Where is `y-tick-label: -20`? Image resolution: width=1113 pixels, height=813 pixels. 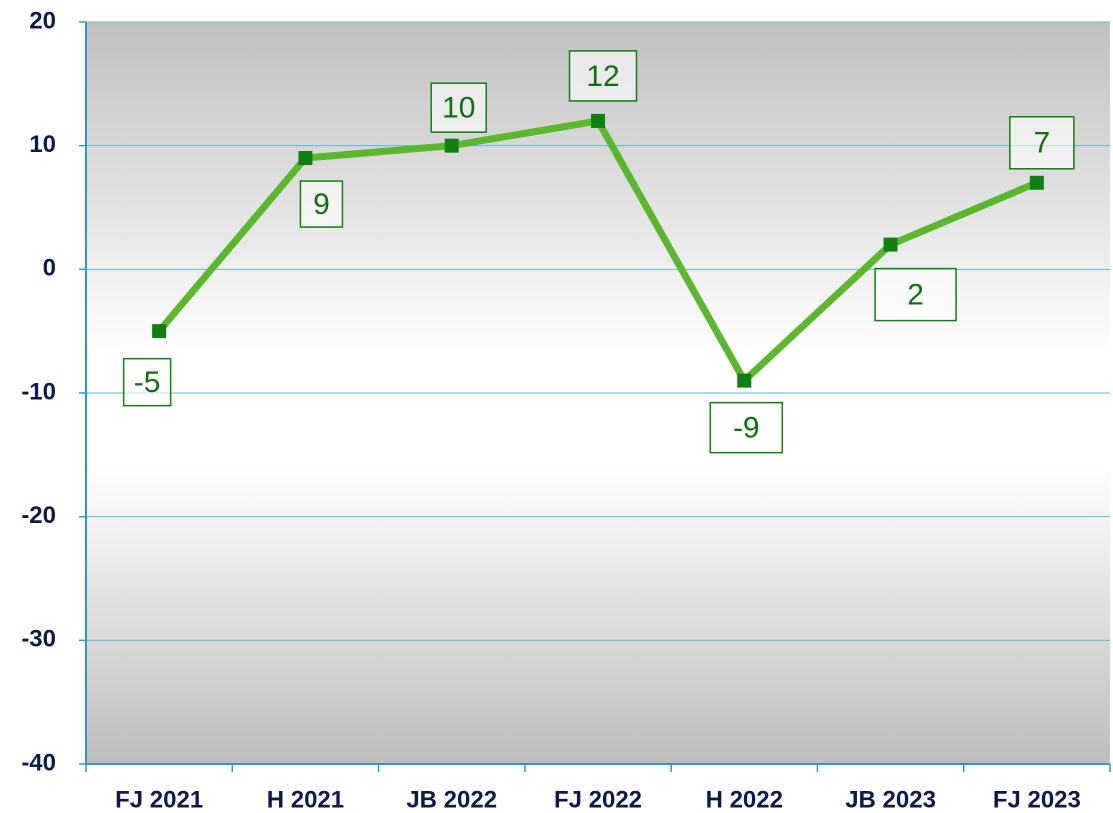 y-tick-label: -20 is located at coordinates (38, 515).